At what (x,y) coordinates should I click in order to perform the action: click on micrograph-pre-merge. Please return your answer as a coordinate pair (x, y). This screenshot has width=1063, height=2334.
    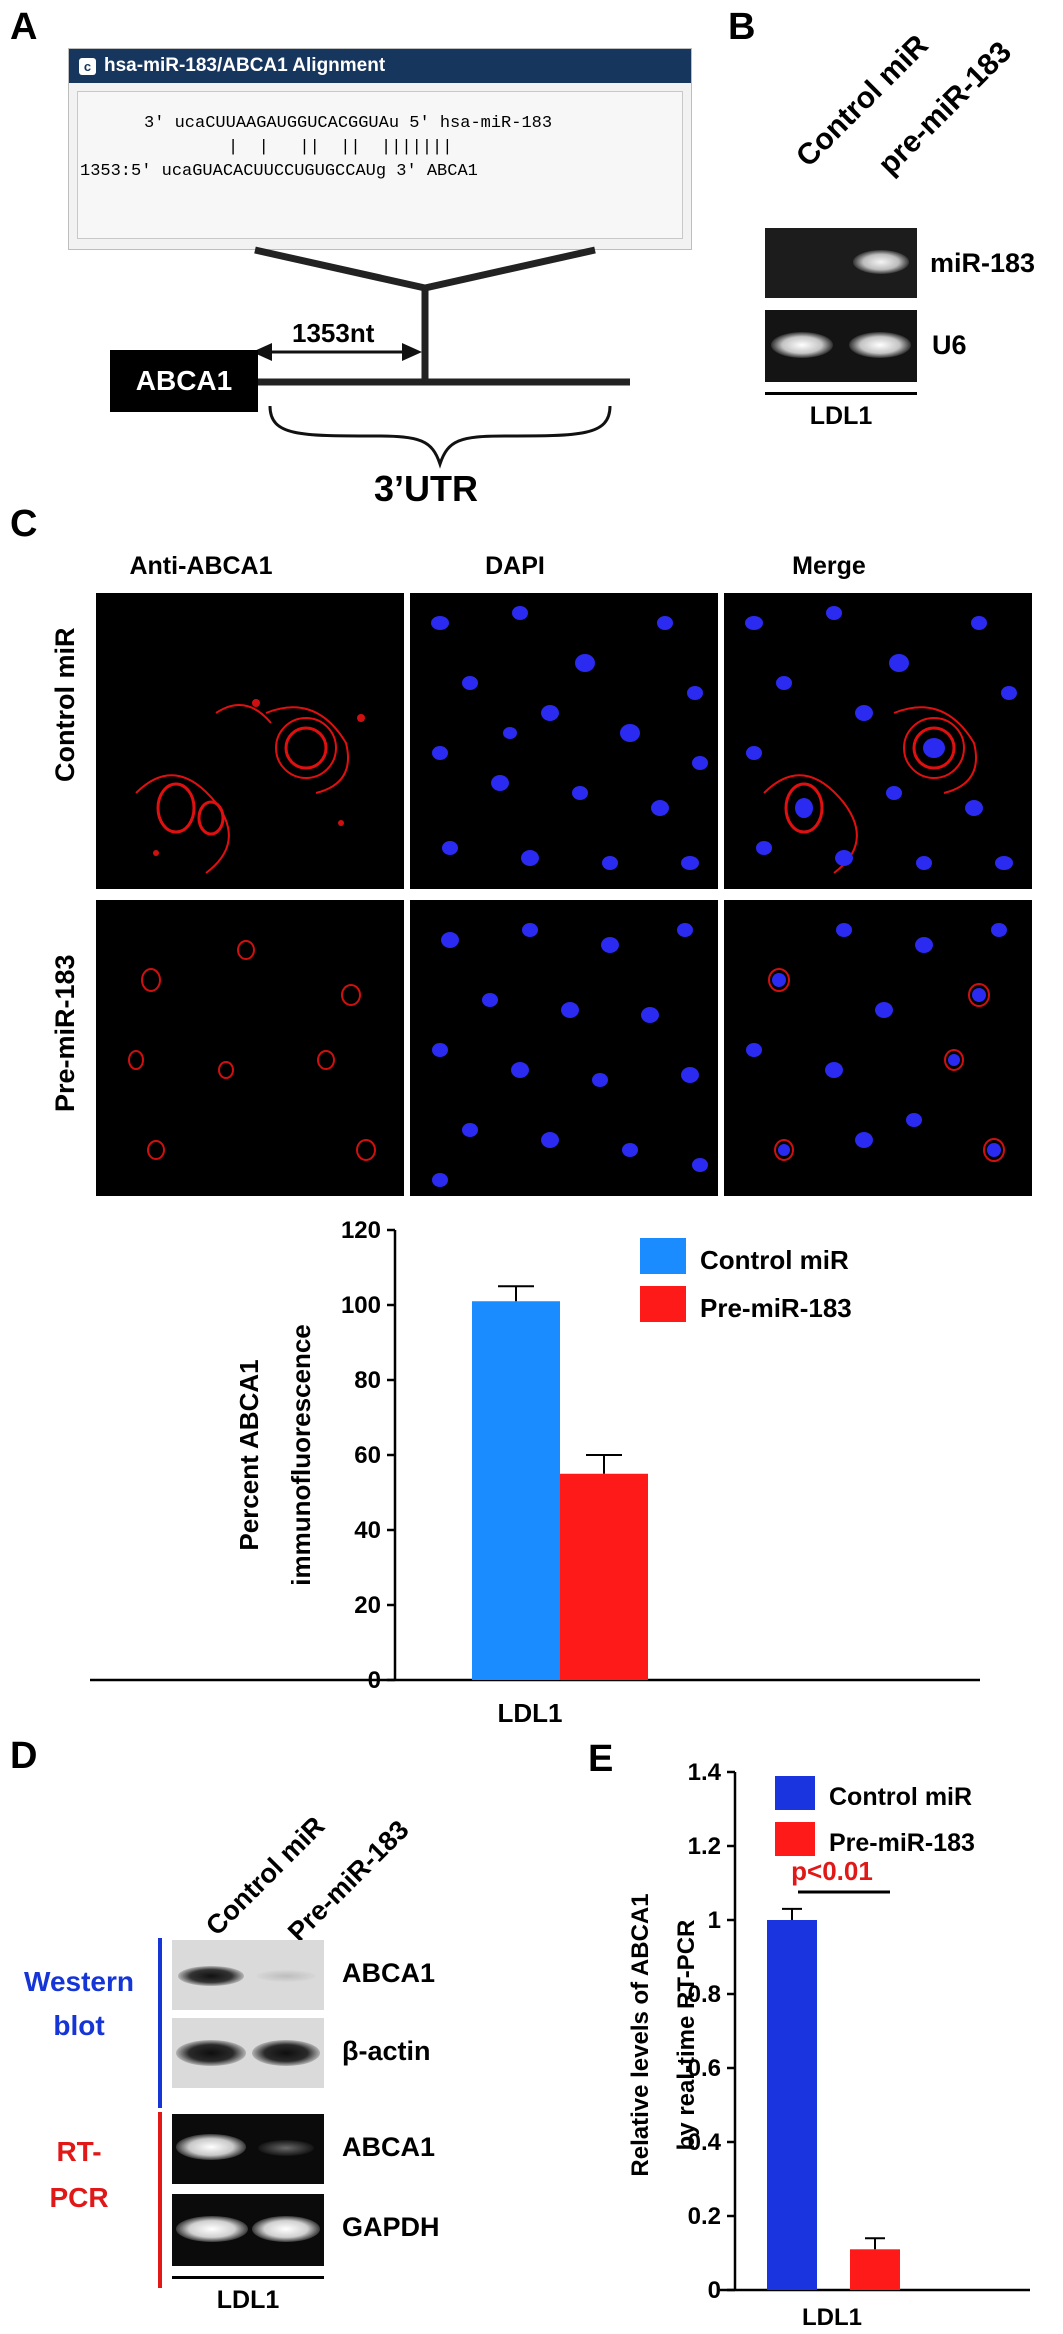
    Looking at the image, I should click on (878, 1048).